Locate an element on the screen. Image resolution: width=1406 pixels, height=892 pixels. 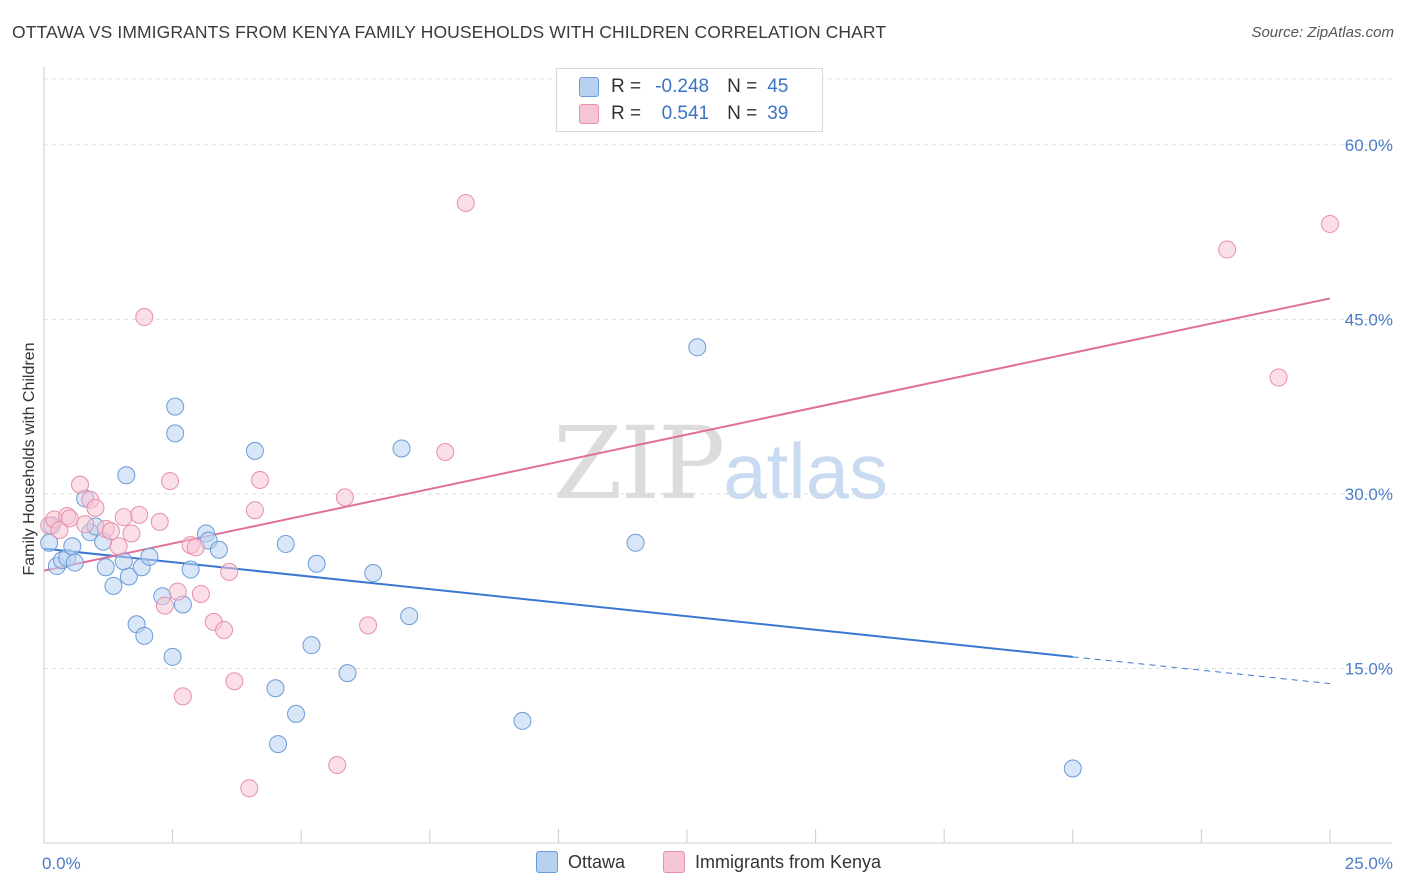
legend-n-value: 45 is located at coordinates (778, 86).